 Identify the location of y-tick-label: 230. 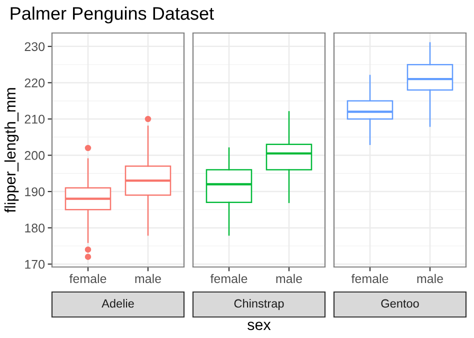
(34, 47).